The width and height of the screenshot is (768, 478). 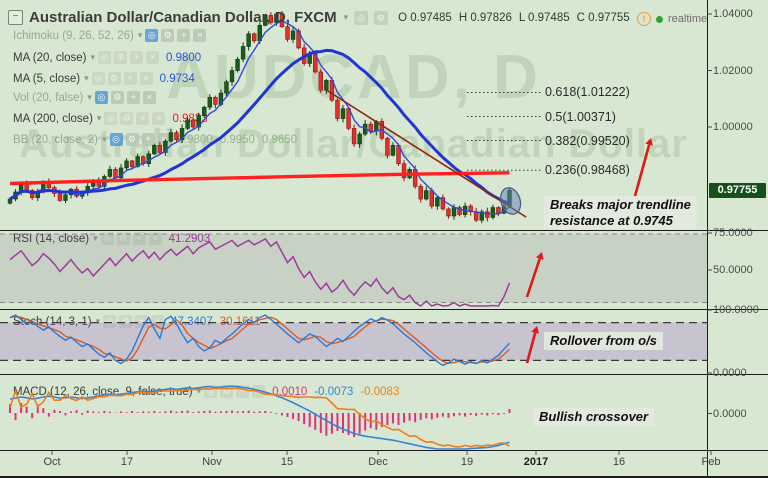 What do you see at coordinates (53, 118) in the screenshot?
I see `legend-row-label: MA (200, close)` at bounding box center [53, 118].